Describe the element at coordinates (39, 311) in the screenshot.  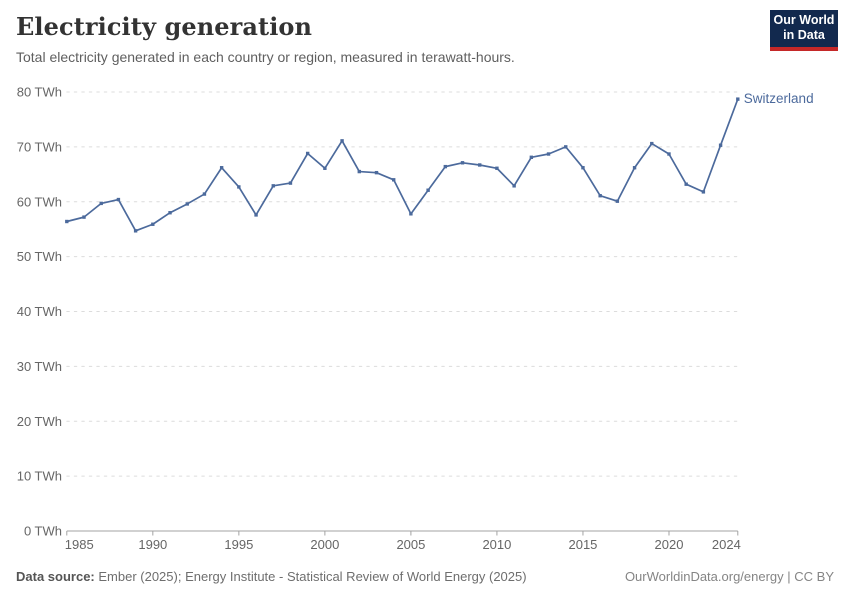
I see `y-axis-tick-label: 40 TWh` at that location.